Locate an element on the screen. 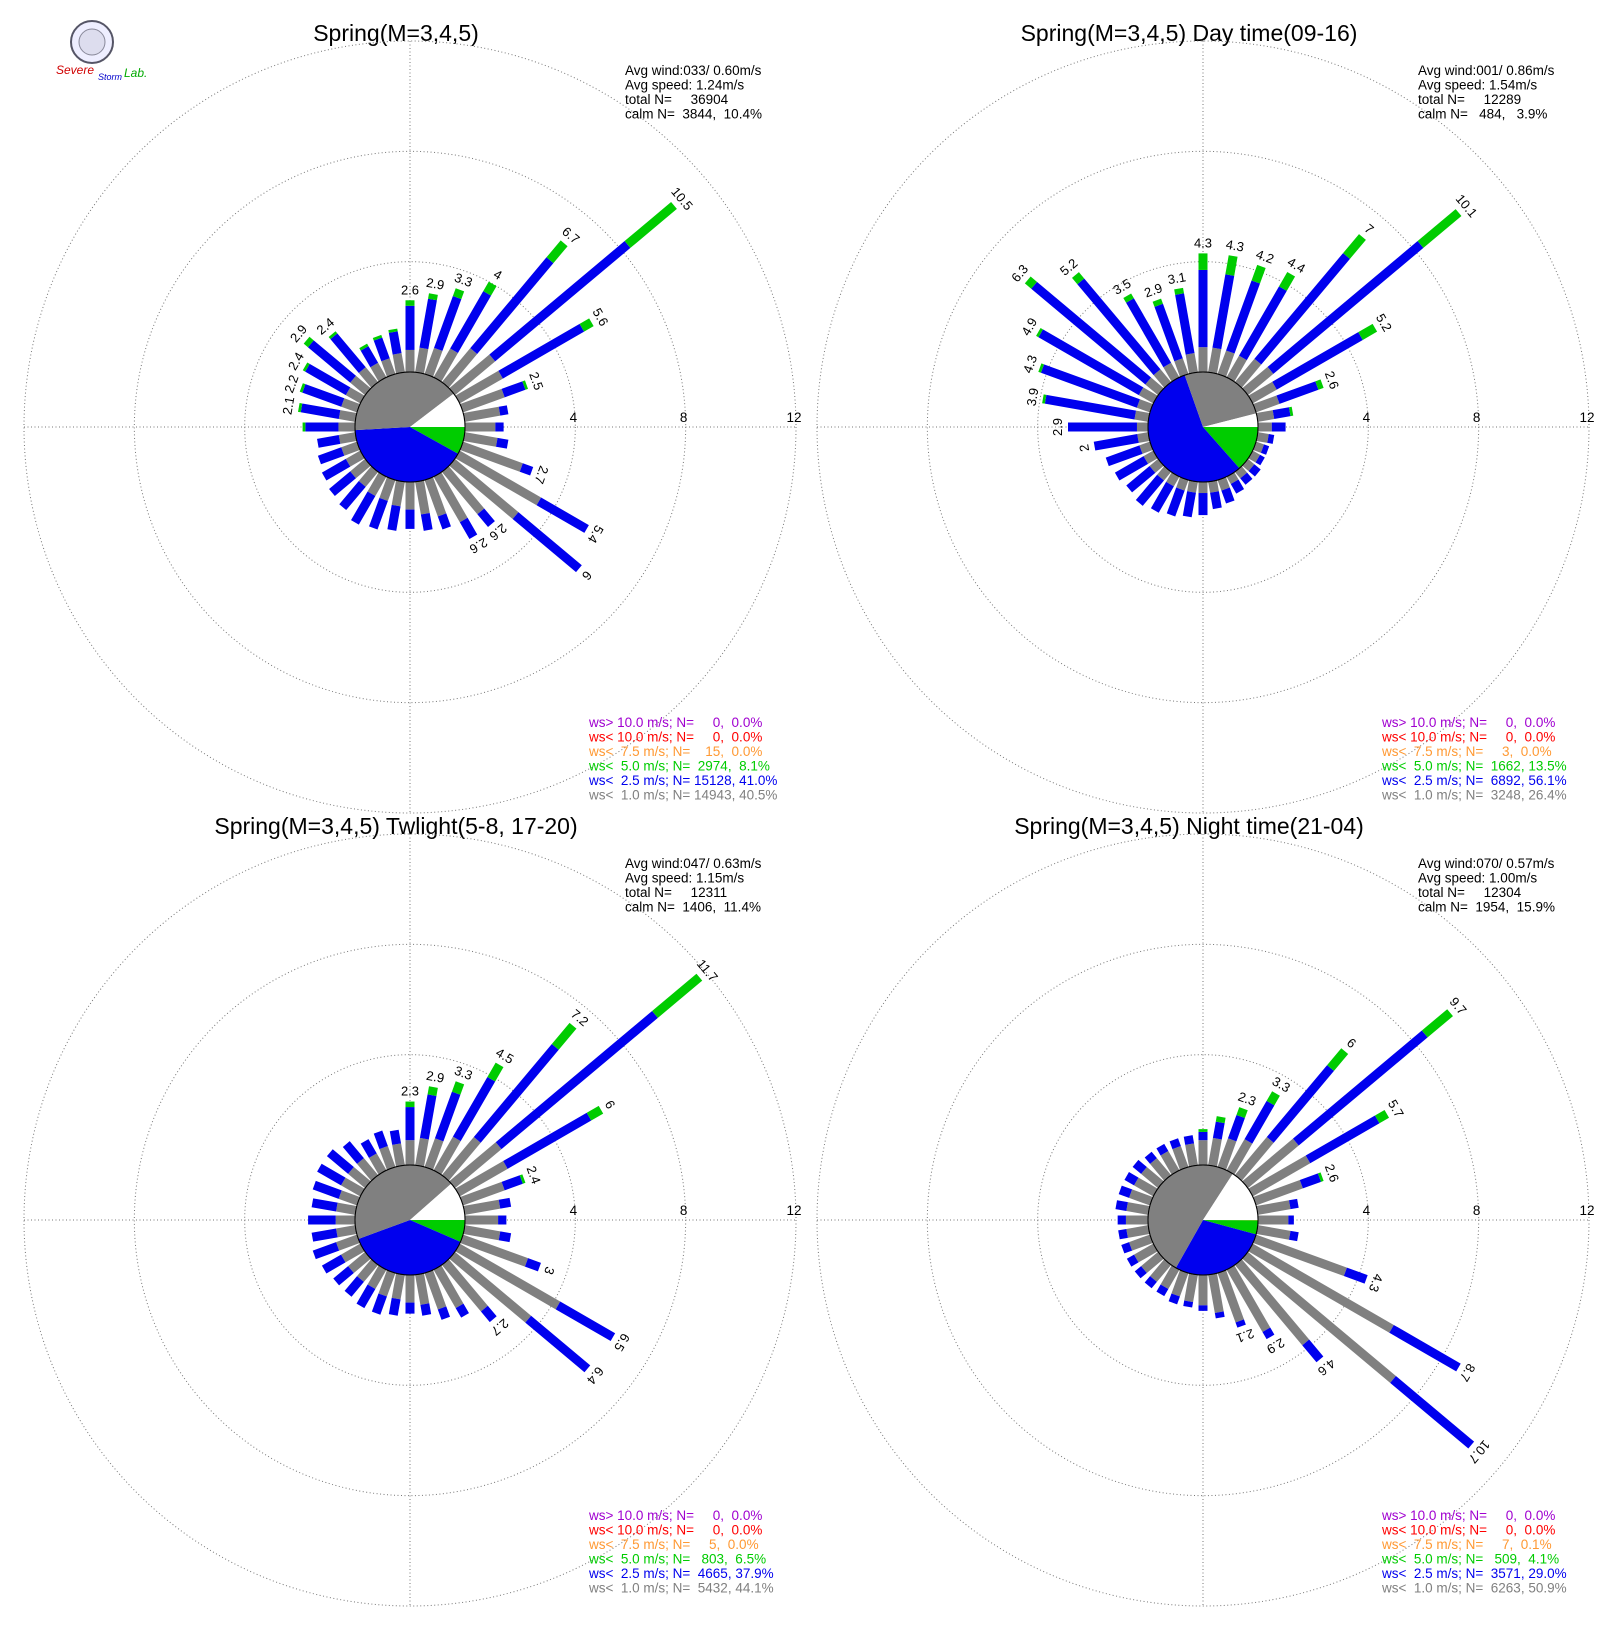  chart-title: Spring(M=3,4,5) Twlight(5-8, 17-20) is located at coordinates (395, 826).